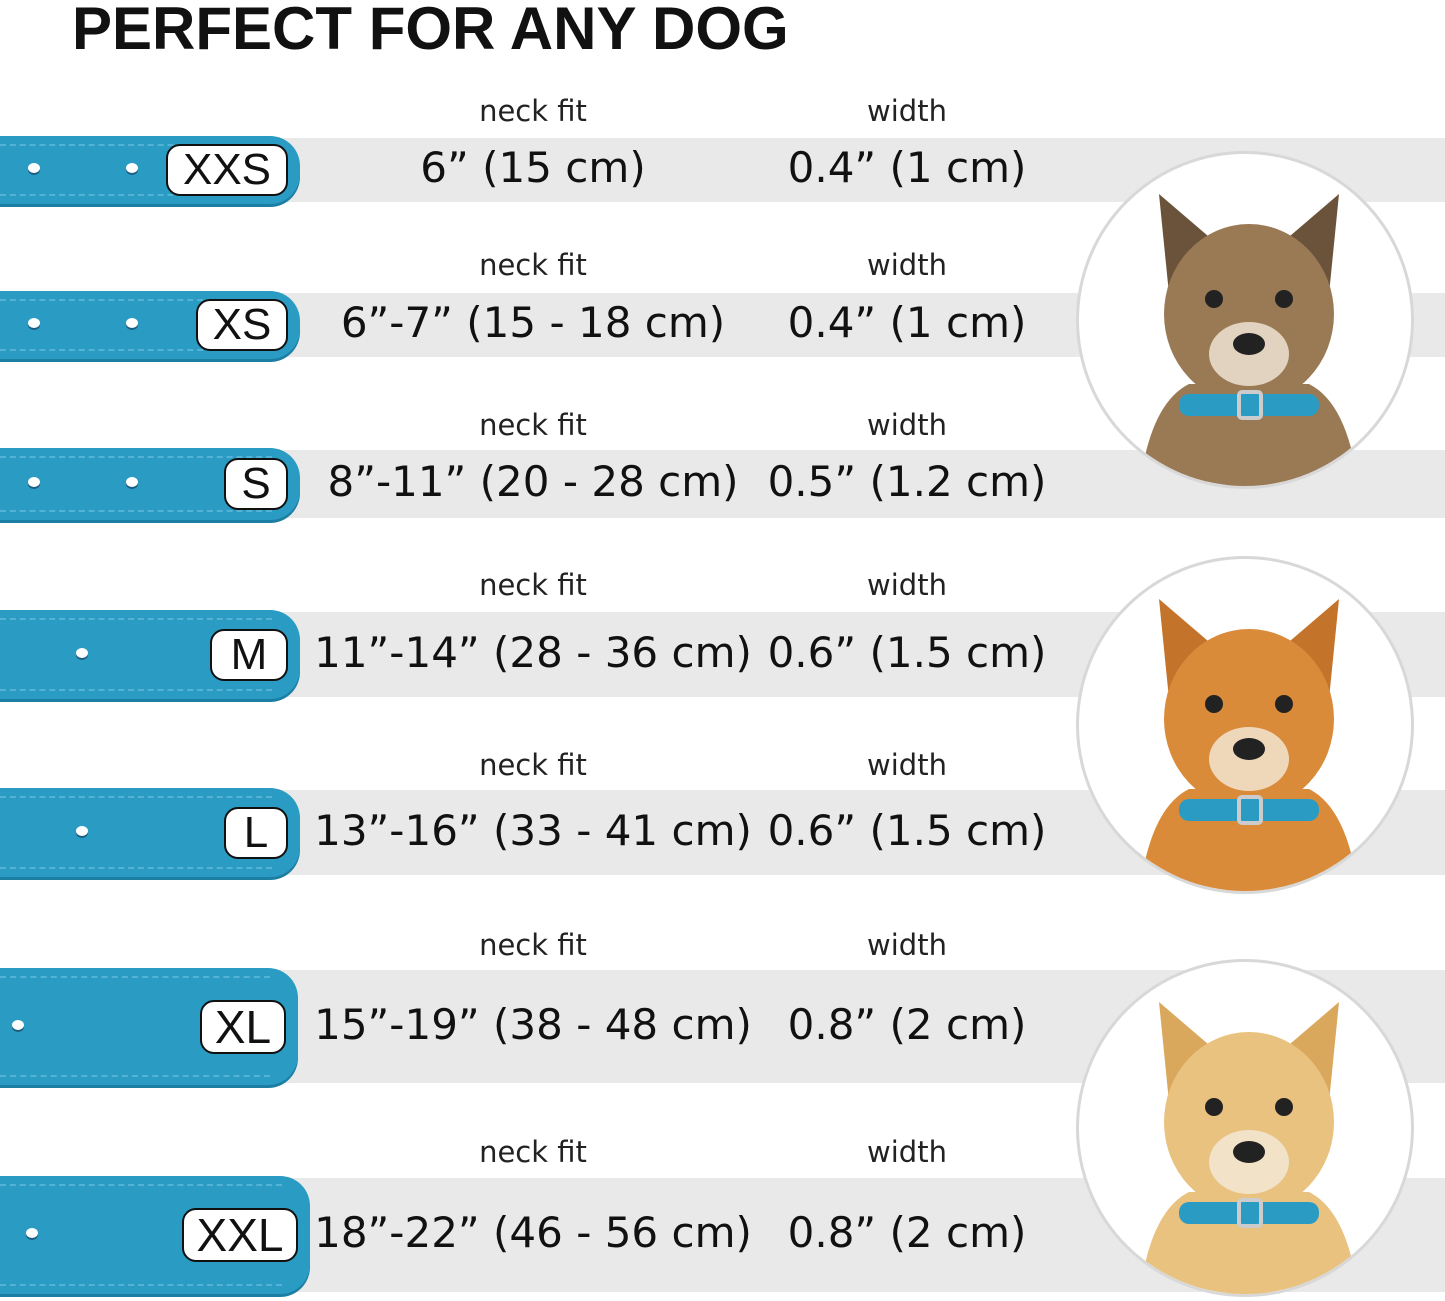  I want to click on neck-fit-value: 18”-22” (46 - 56 cm), so click(533, 1232).